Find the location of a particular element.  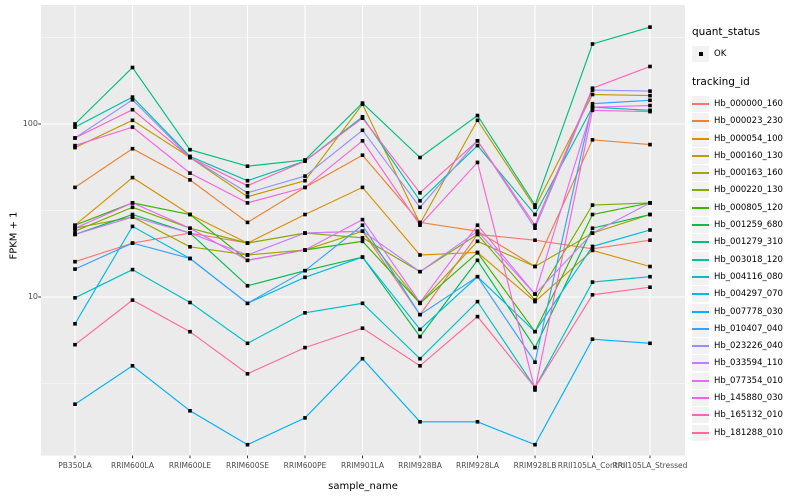

legend-item-Hb_077354_010: Hb_077354_010 is located at coordinates (746, 380).